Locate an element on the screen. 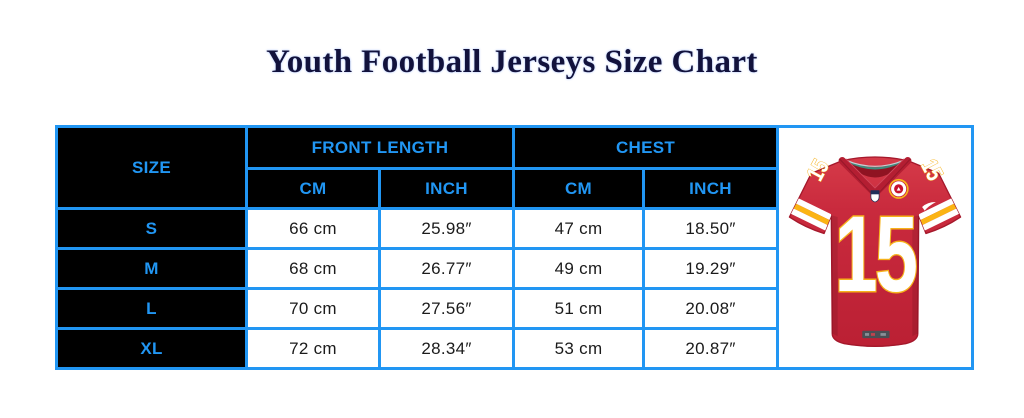 Image resolution: width=1024 pixels, height=418 pixels. size-label: S is located at coordinates (151, 228).